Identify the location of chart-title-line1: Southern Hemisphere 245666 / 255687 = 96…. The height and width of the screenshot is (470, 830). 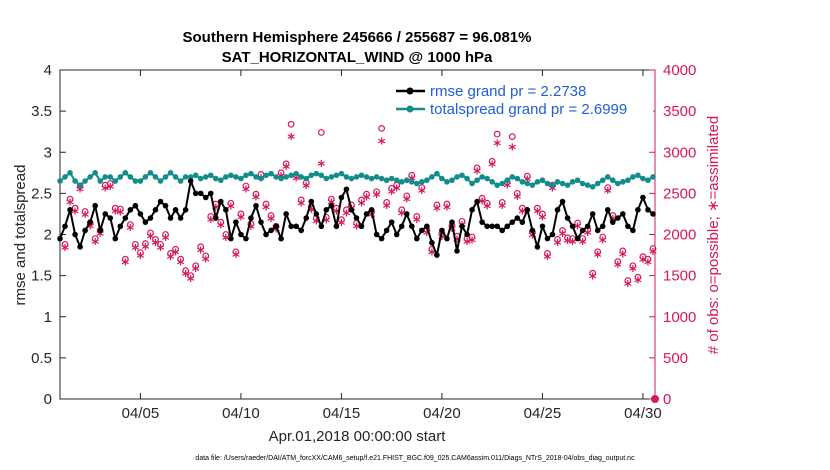
(357, 37).